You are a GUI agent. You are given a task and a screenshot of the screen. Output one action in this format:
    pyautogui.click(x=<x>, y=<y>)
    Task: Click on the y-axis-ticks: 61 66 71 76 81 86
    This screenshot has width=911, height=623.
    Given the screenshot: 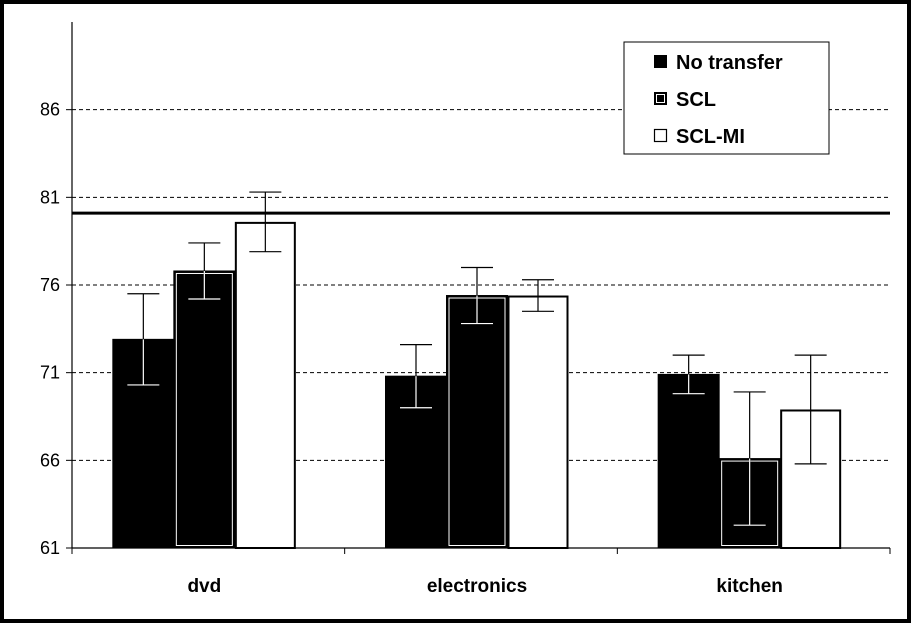 What is the action you would take?
    pyautogui.click(x=56, y=329)
    